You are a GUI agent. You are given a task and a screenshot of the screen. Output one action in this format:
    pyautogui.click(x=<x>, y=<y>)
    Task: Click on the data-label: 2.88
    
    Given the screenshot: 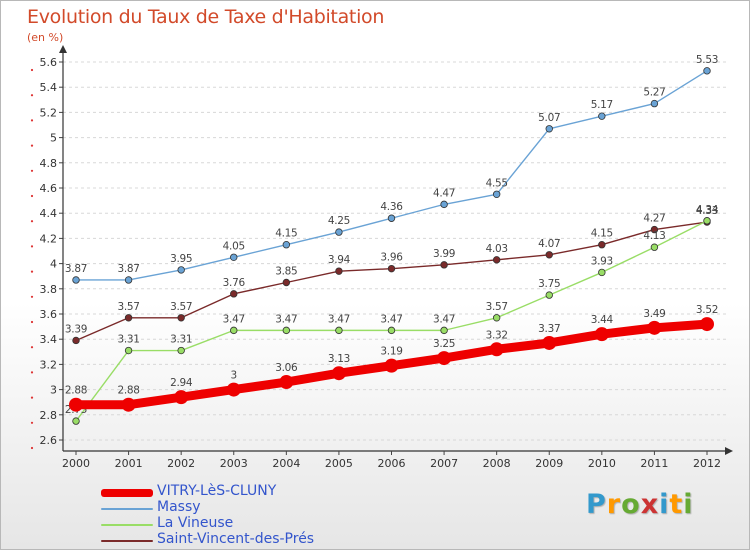 What is the action you would take?
    pyautogui.click(x=128, y=391)
    